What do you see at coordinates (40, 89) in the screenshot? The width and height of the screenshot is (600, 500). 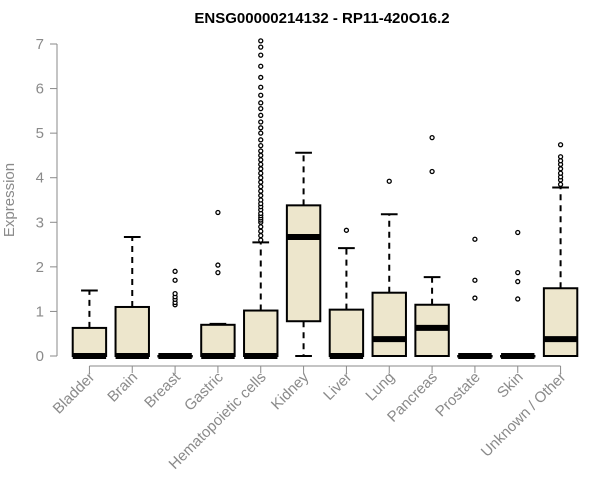 I see `y-tick-label: 6` at bounding box center [40, 89].